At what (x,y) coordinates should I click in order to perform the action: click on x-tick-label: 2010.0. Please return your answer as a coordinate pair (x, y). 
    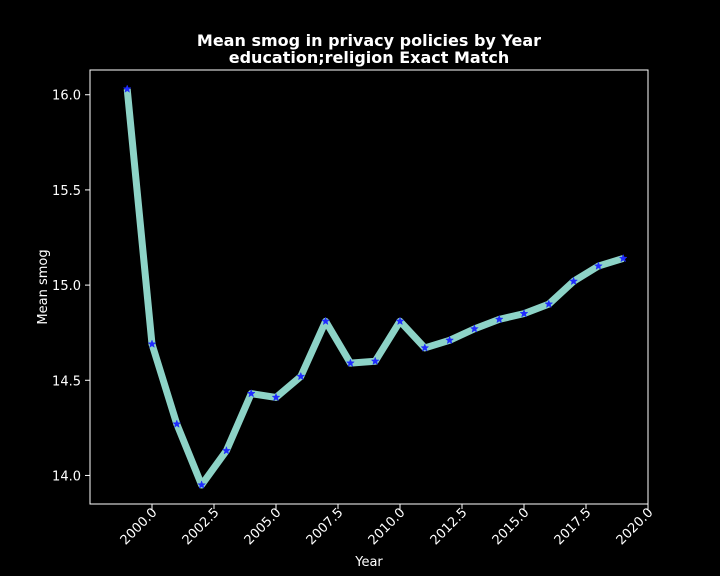
    Looking at the image, I should click on (387, 526).